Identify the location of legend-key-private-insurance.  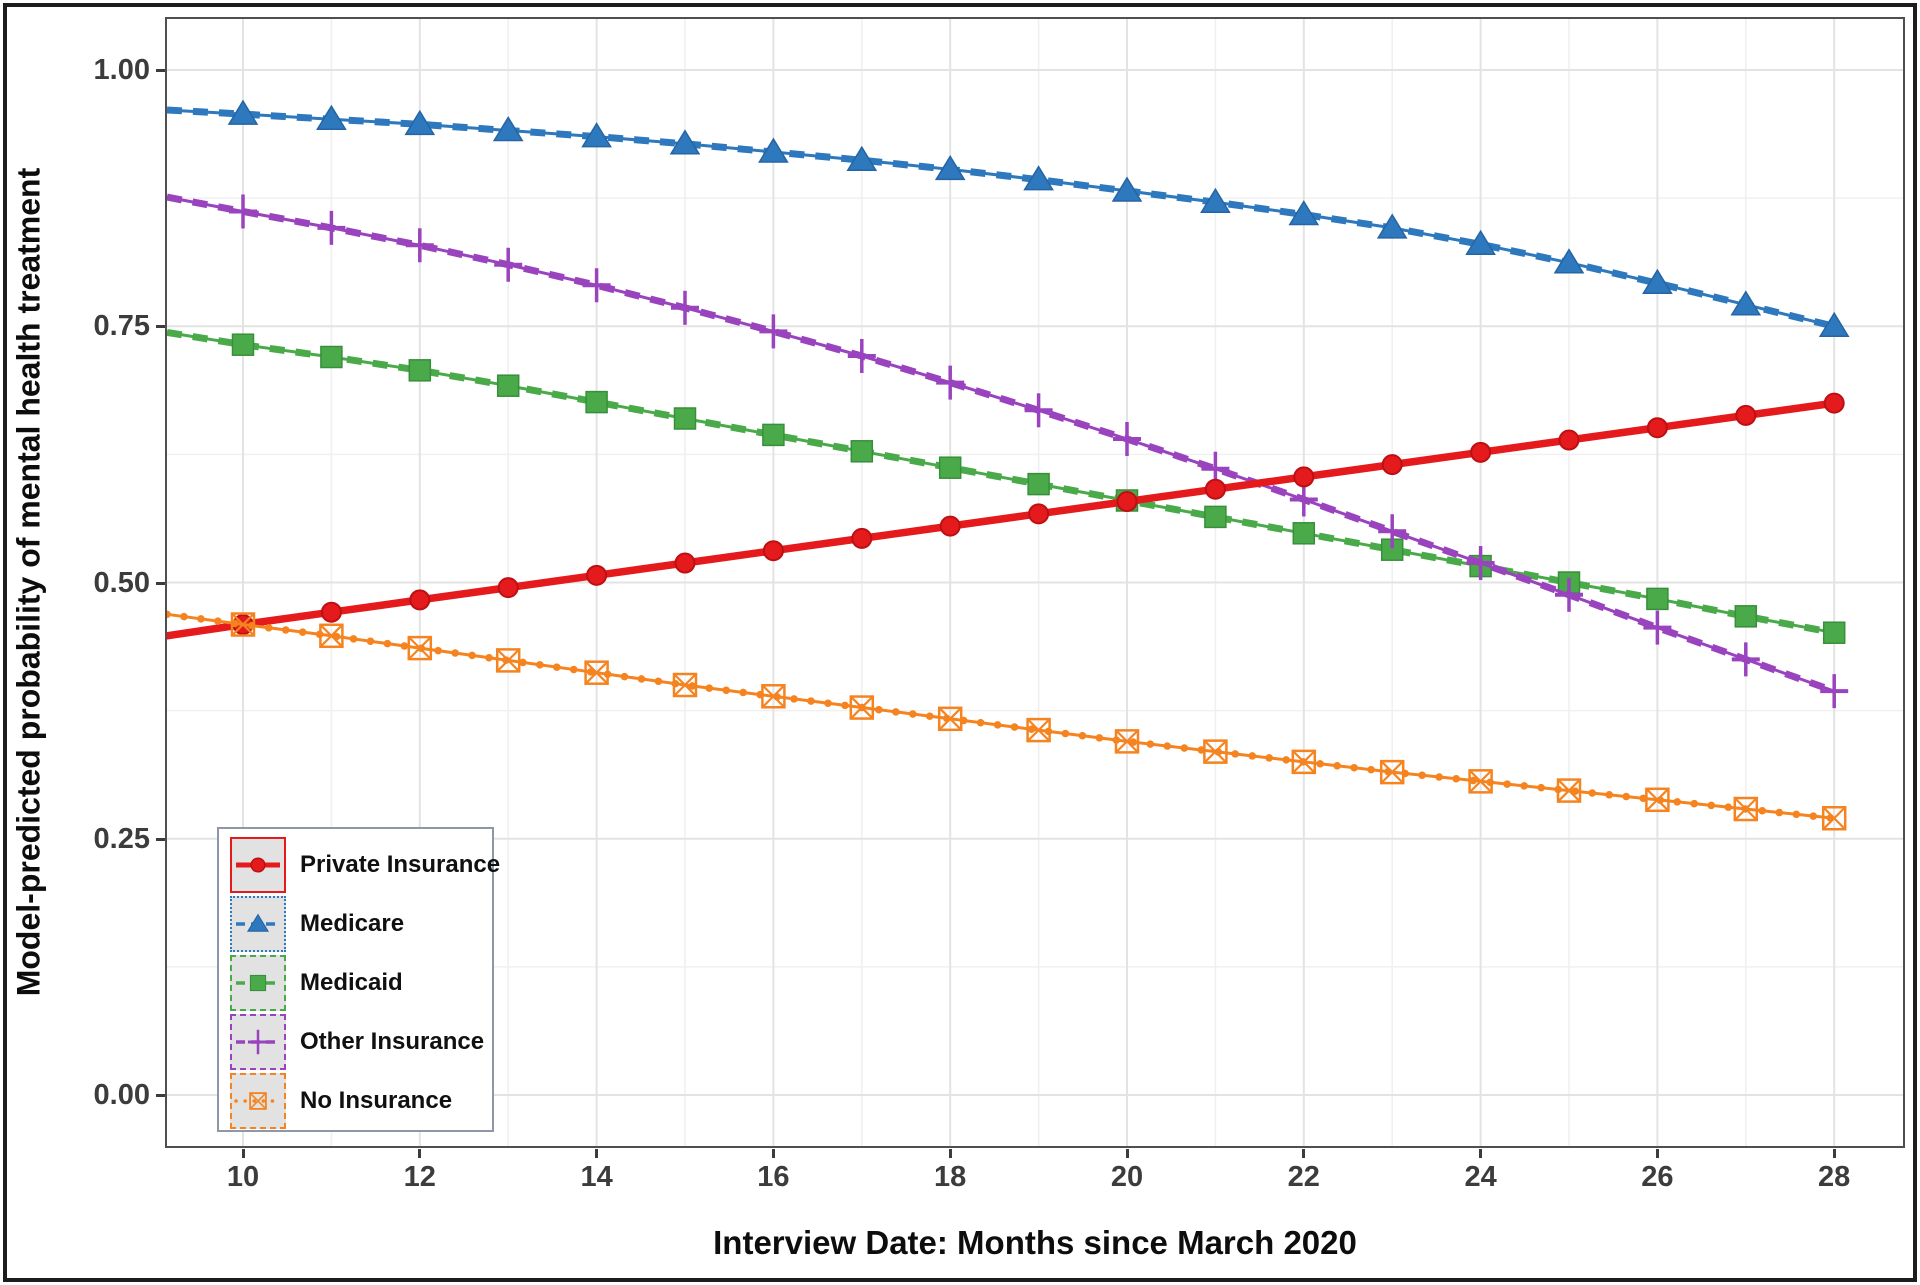
(258, 865).